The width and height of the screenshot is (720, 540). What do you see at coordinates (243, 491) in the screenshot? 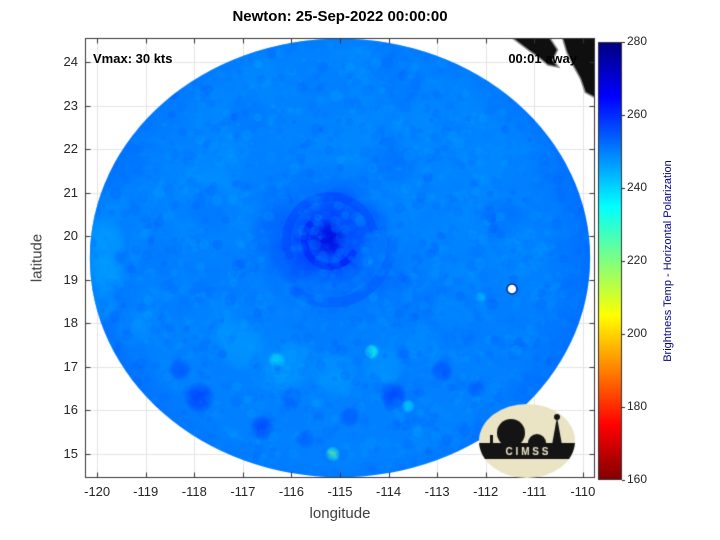
I see `x-tick-label: -117` at bounding box center [243, 491].